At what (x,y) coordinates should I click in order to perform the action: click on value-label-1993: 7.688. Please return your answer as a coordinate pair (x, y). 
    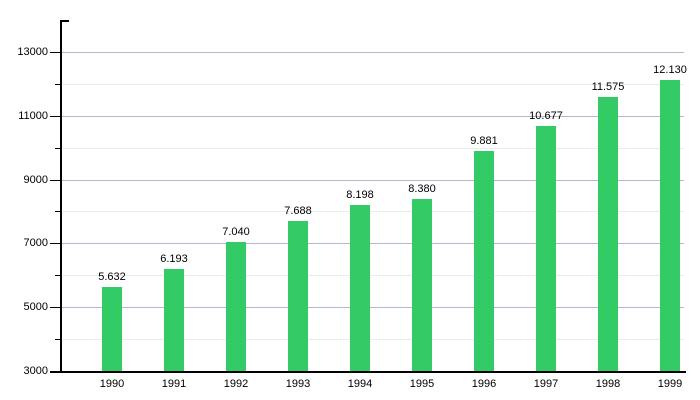
    Looking at the image, I should click on (298, 211).